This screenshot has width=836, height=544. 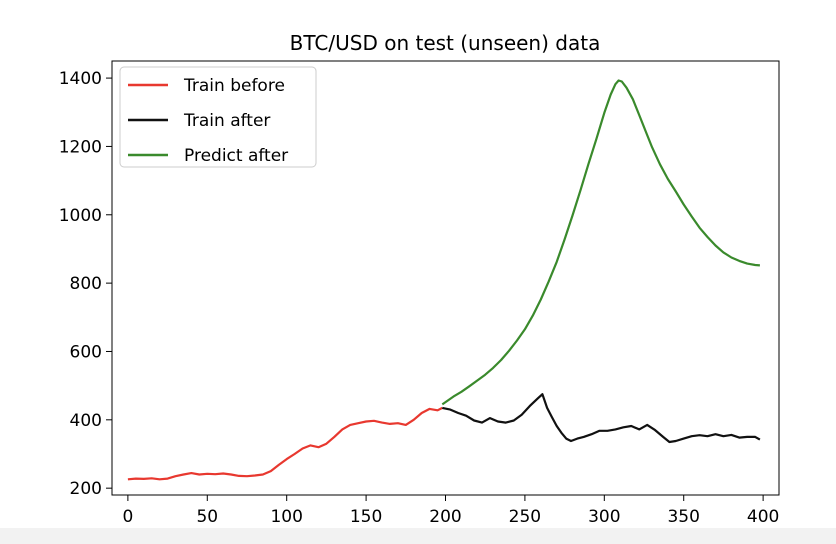 What do you see at coordinates (86, 352) in the screenshot?
I see `y-tick-label: 600` at bounding box center [86, 352].